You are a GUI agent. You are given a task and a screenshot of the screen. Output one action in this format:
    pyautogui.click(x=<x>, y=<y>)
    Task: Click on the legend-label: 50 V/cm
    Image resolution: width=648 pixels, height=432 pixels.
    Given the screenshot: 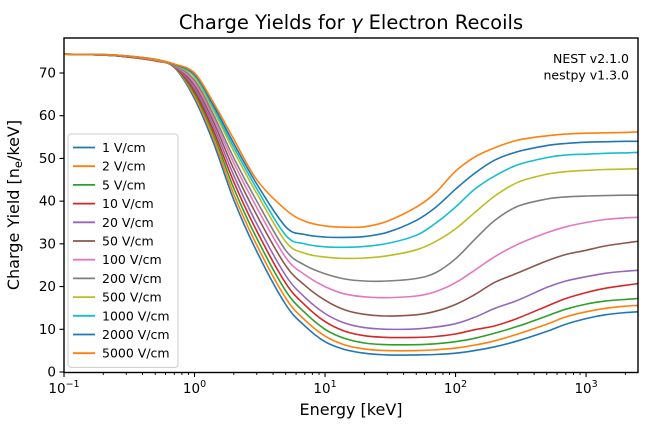 What is the action you would take?
    pyautogui.click(x=128, y=241)
    